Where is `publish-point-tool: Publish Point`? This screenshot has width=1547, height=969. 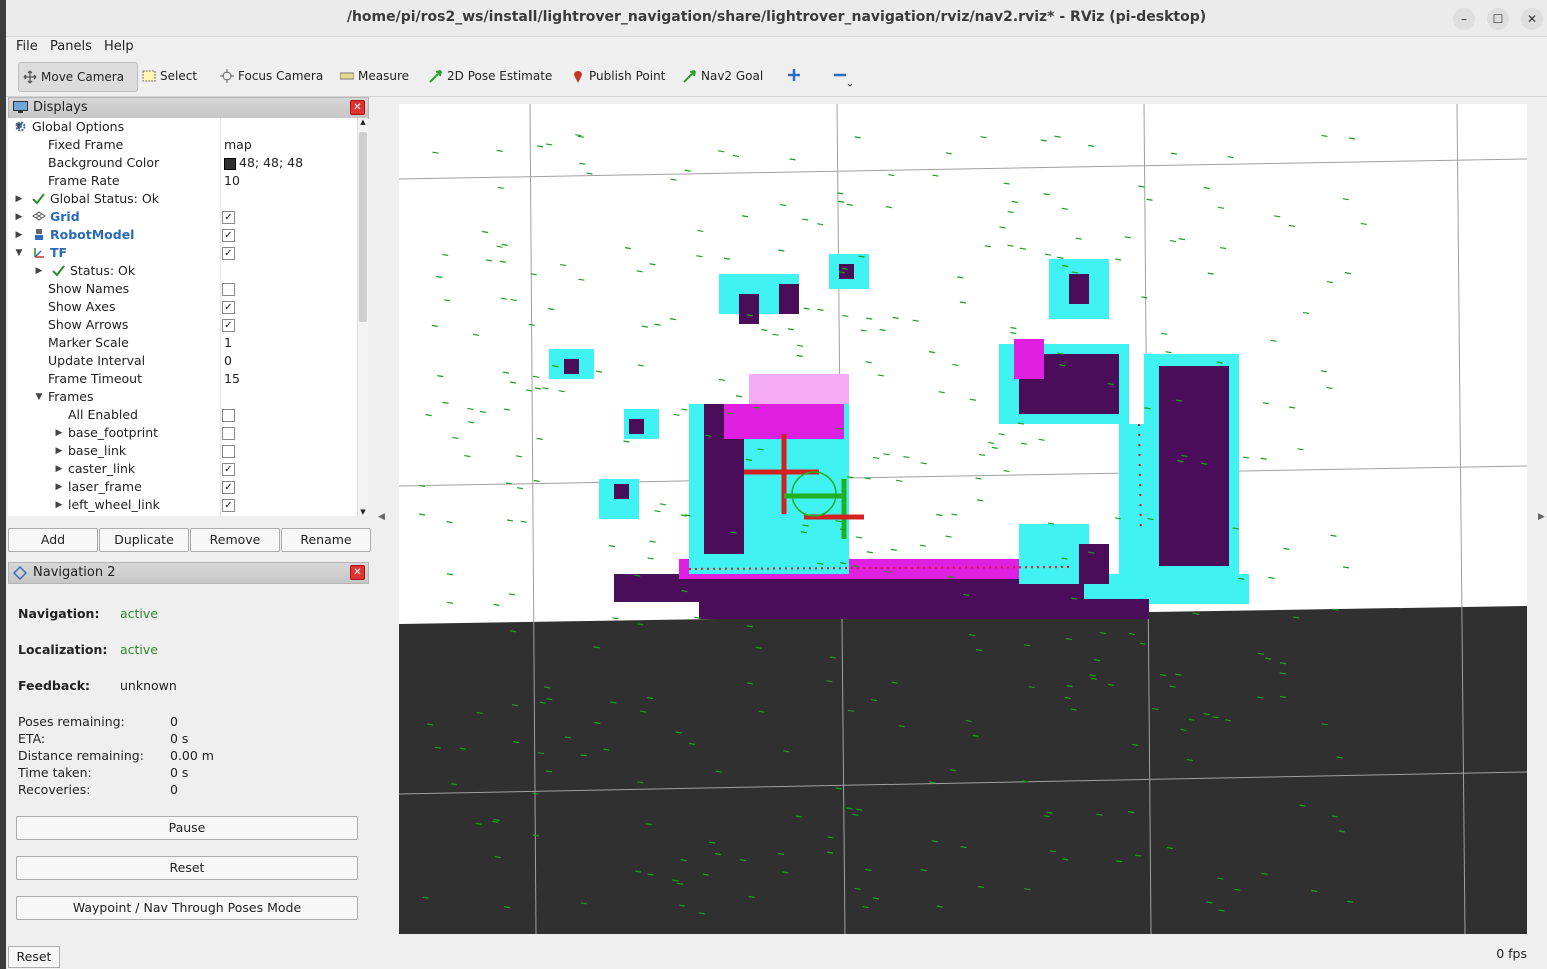 publish-point-tool: Publish Point is located at coordinates (619, 76).